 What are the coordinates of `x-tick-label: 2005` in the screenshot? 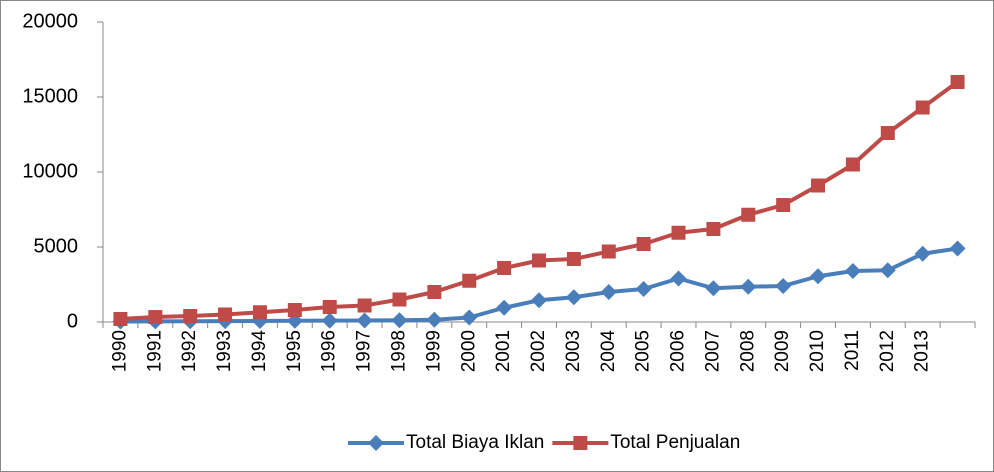 It's located at (643, 351).